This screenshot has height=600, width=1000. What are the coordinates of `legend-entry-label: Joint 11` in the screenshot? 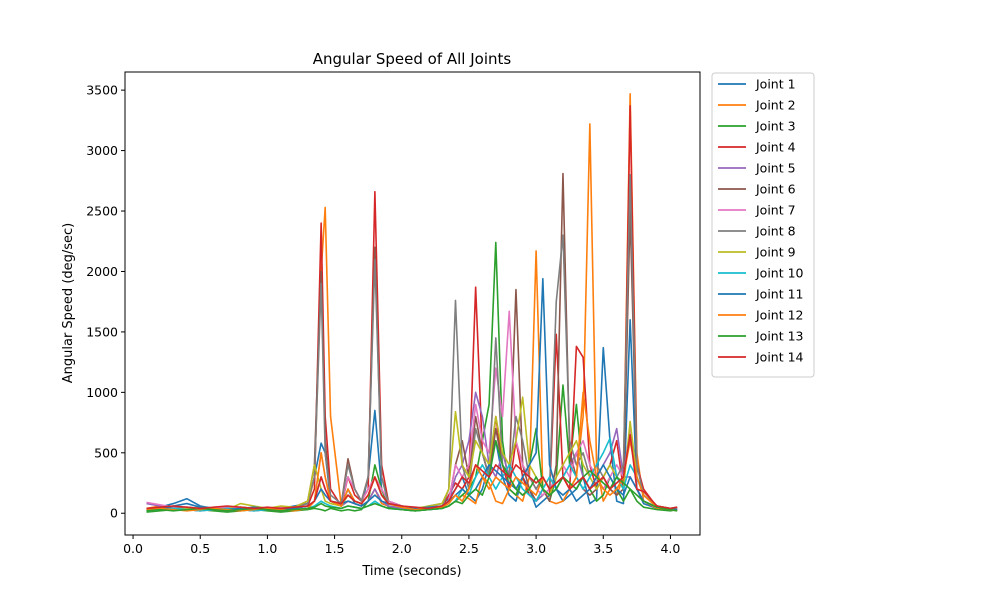 It's located at (779, 294).